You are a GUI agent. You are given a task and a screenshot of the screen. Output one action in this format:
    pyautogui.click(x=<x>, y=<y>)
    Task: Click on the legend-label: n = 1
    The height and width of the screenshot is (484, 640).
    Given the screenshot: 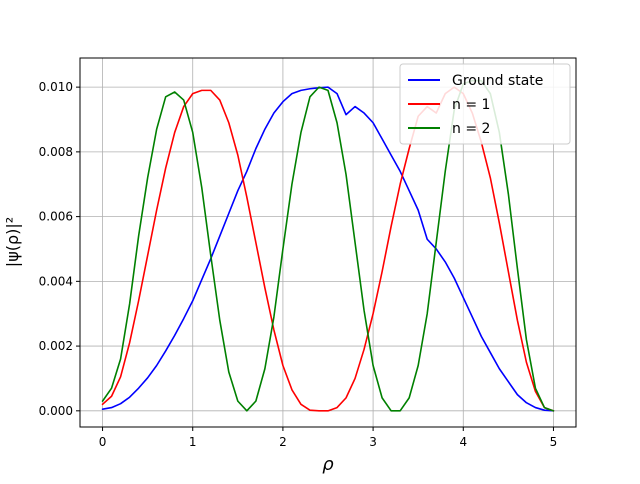 What is the action you would take?
    pyautogui.click(x=471, y=105)
    